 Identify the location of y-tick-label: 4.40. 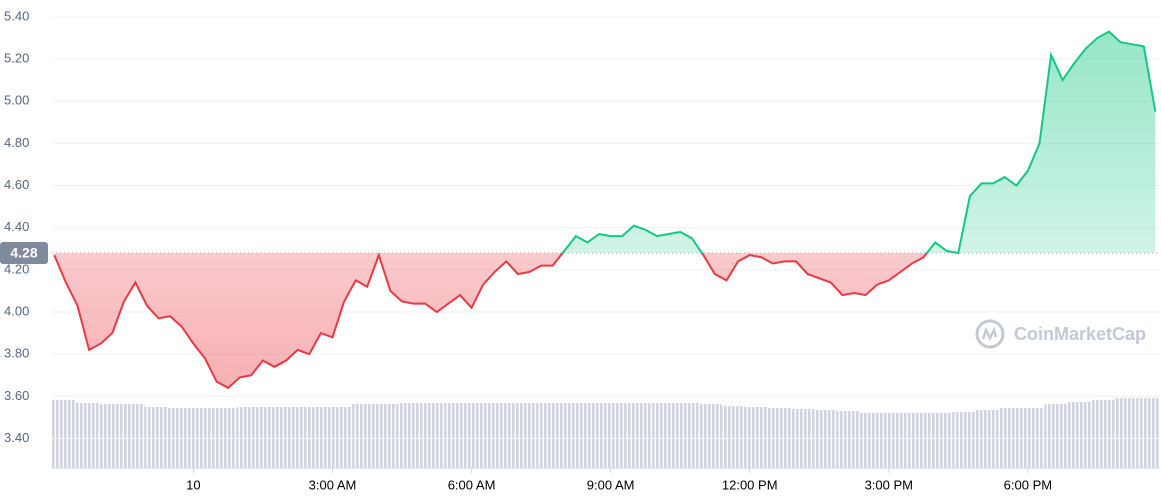
(16, 226).